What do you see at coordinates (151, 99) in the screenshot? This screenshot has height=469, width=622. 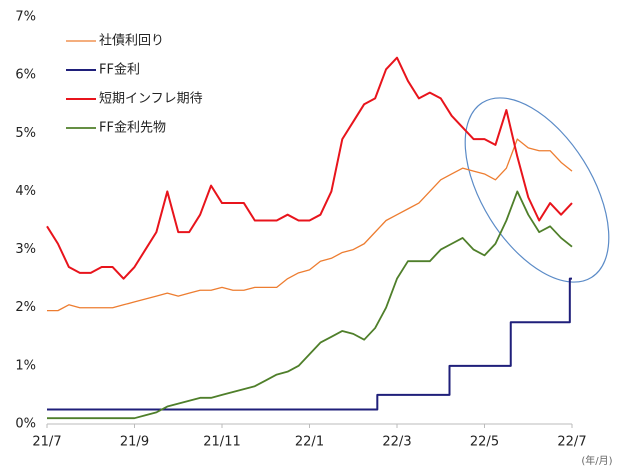 I see `legend-label: 短期インフレ期待` at bounding box center [151, 99].